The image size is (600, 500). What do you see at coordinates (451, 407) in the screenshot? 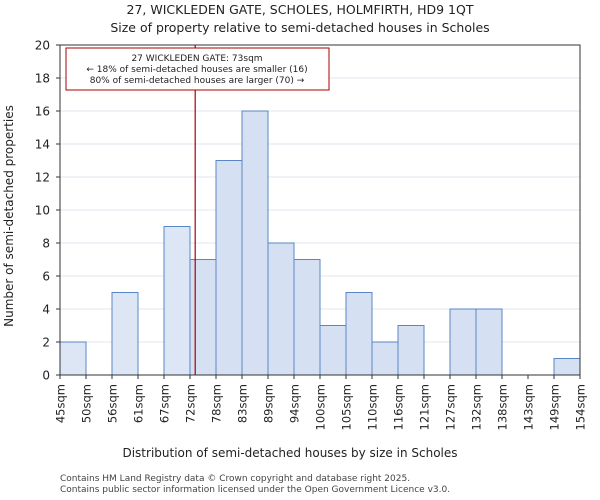
I see `x-tick-label-127sqm: 127sqm` at bounding box center [451, 407].